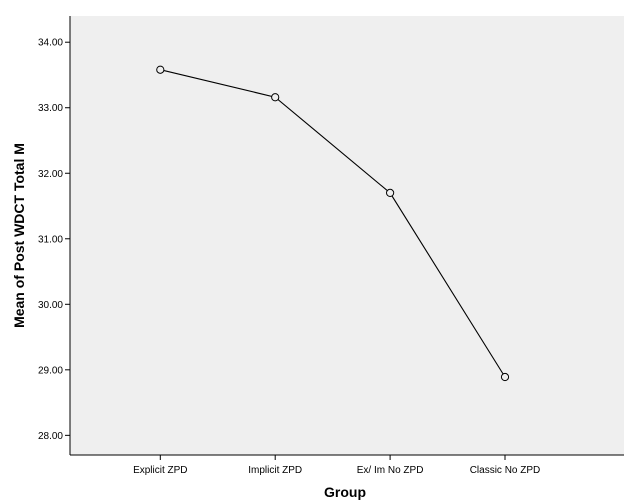  I want to click on x-tick-label: Ex/ Im No ZPD, so click(390, 470).